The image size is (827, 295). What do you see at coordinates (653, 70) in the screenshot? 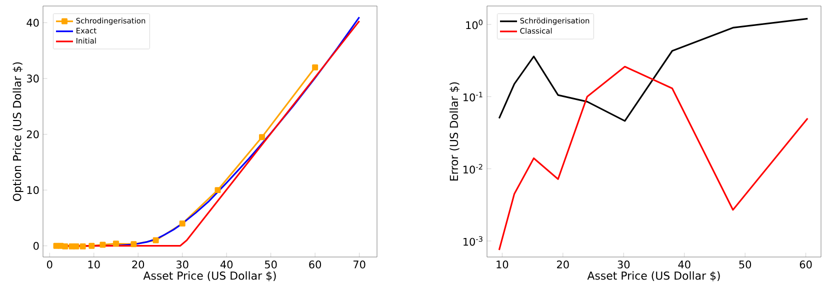
I see `line-series` at bounding box center [653, 70].